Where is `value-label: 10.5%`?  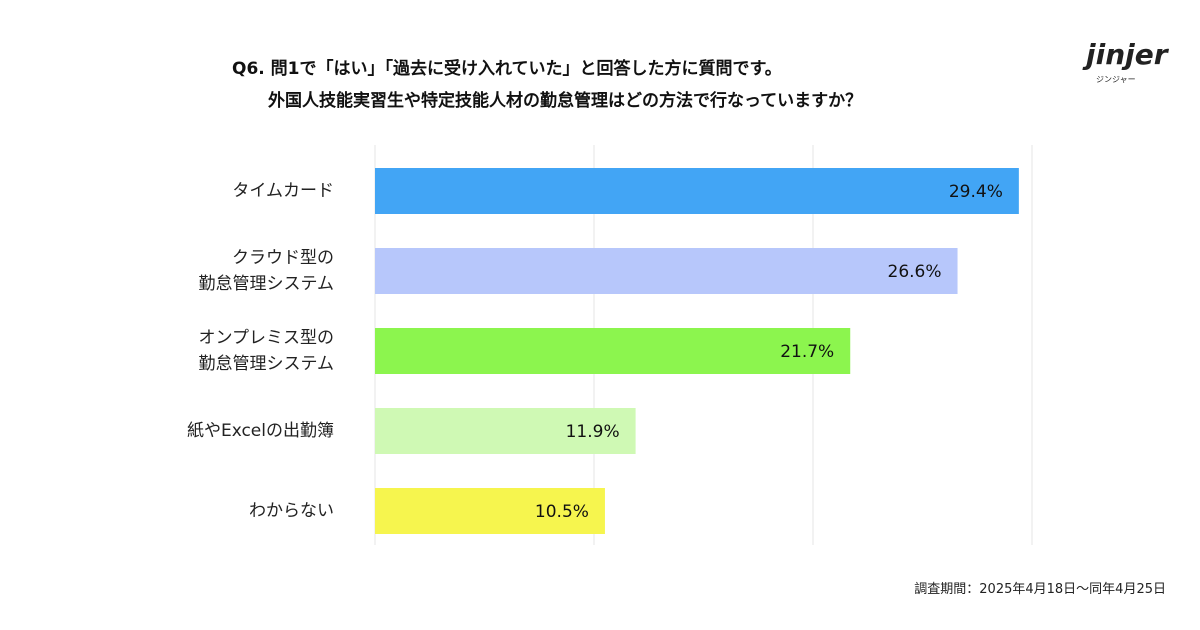 value-label: 10.5% is located at coordinates (562, 512).